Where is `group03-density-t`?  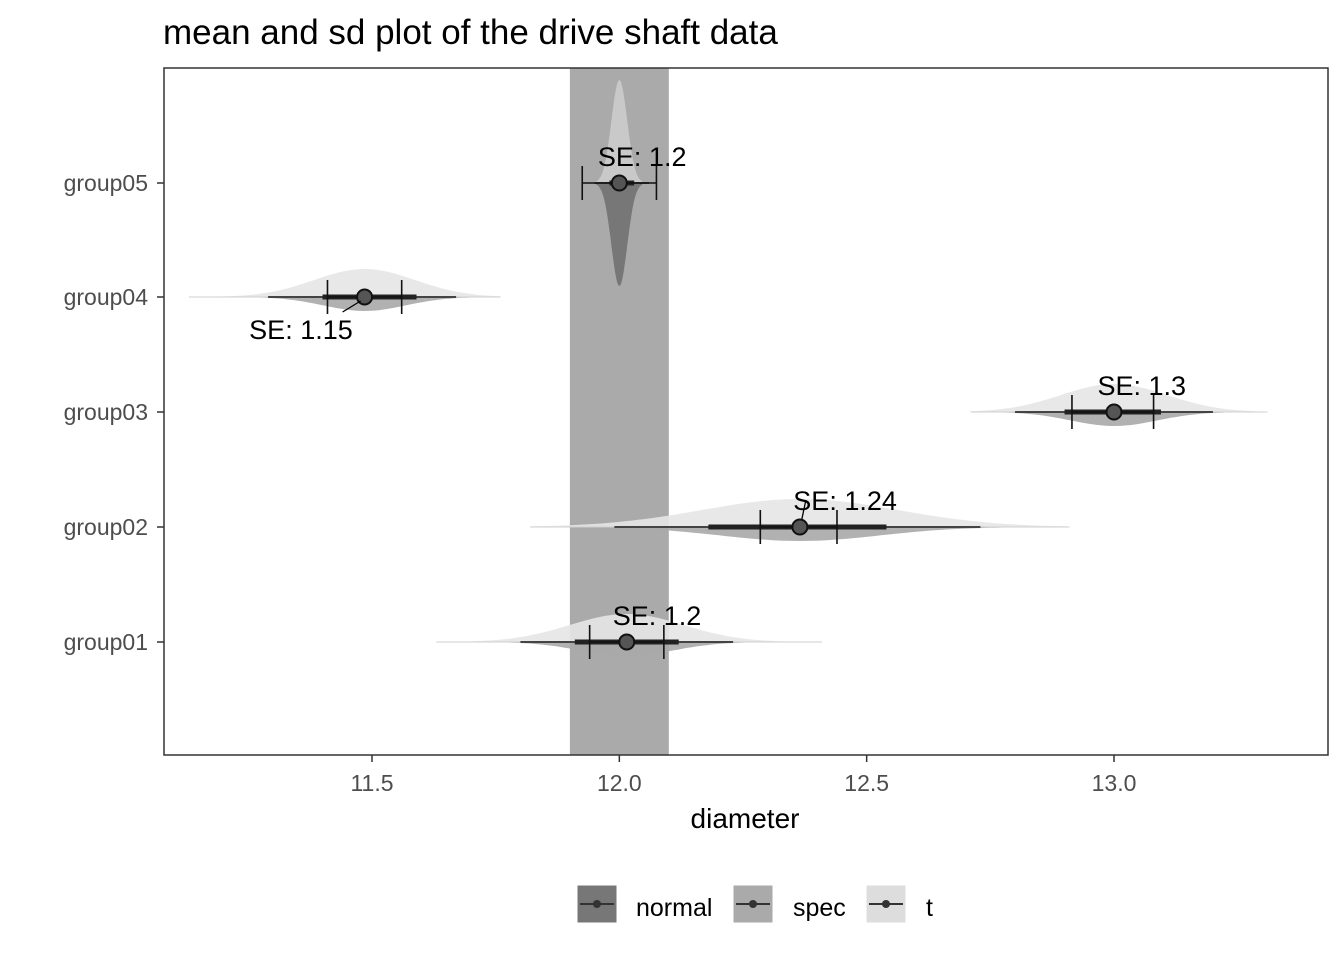
group03-density-t is located at coordinates (1119, 398).